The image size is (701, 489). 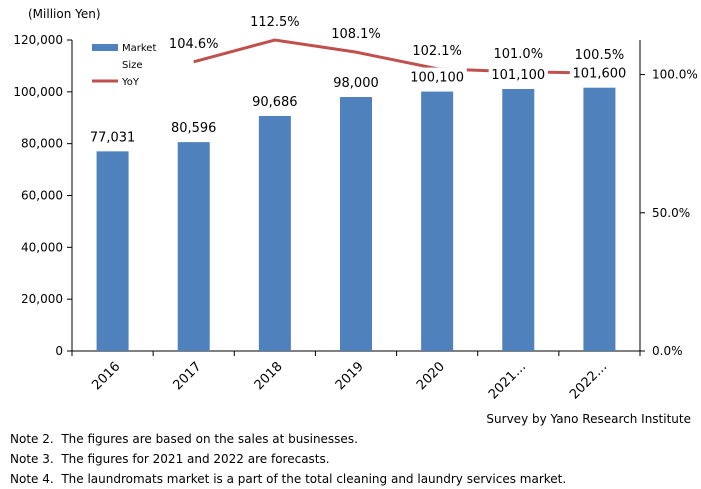 I want to click on yoy-value-label: 104.6%, so click(x=194, y=44).